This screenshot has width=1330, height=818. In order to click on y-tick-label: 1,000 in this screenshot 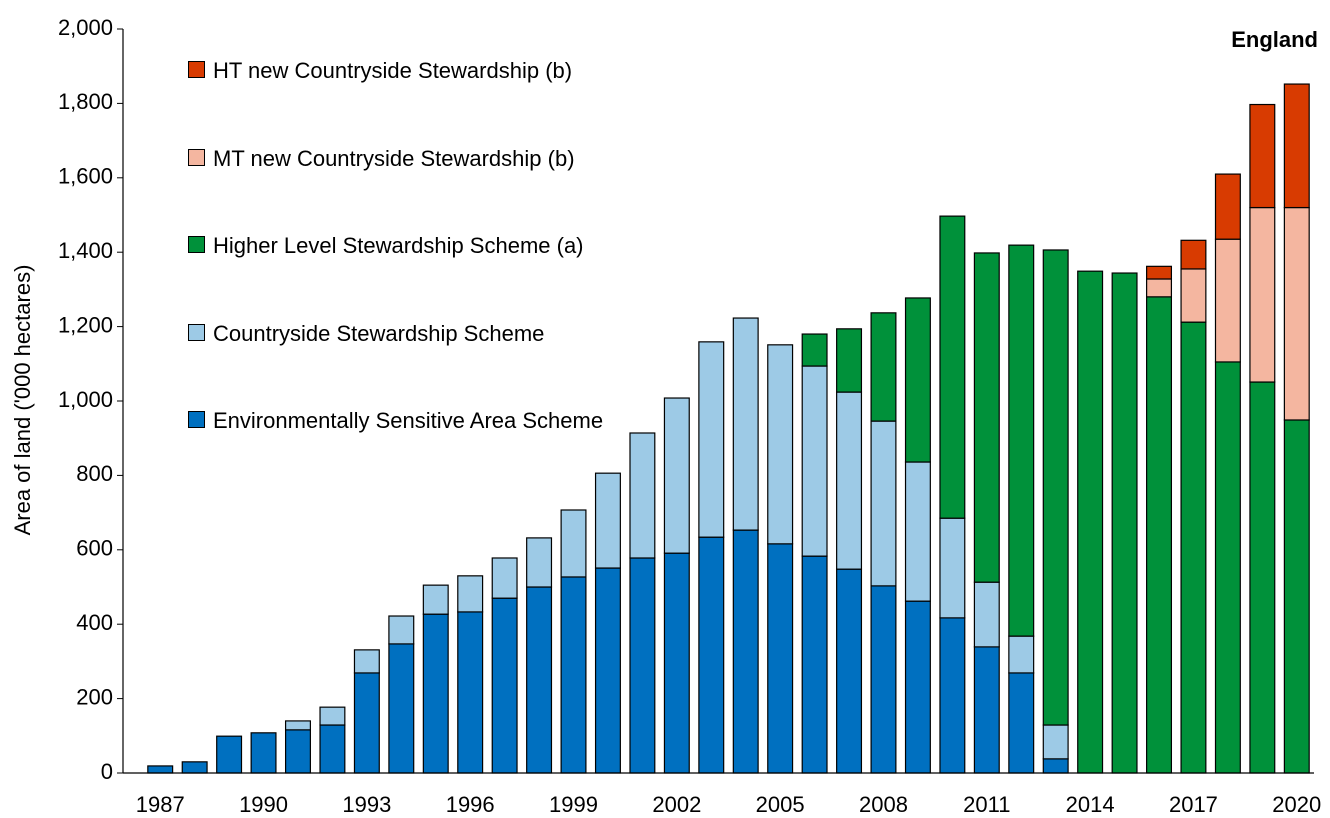, I will do `click(85, 399)`.